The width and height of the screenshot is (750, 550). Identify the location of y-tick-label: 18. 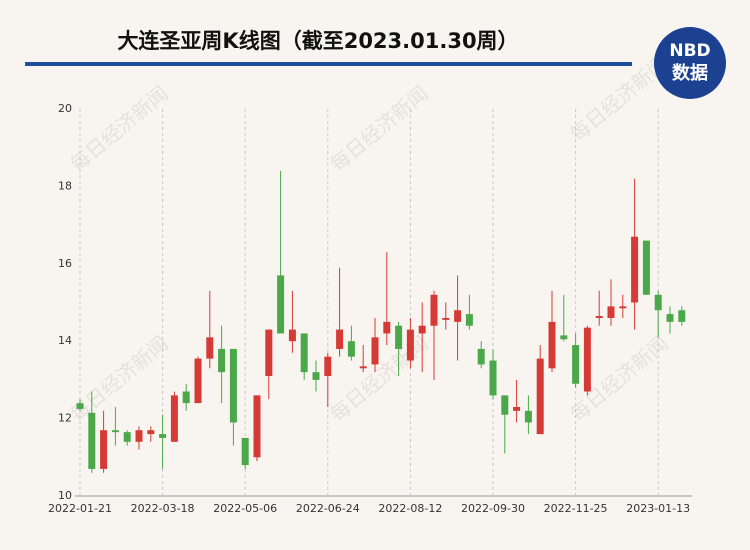
(65, 185).